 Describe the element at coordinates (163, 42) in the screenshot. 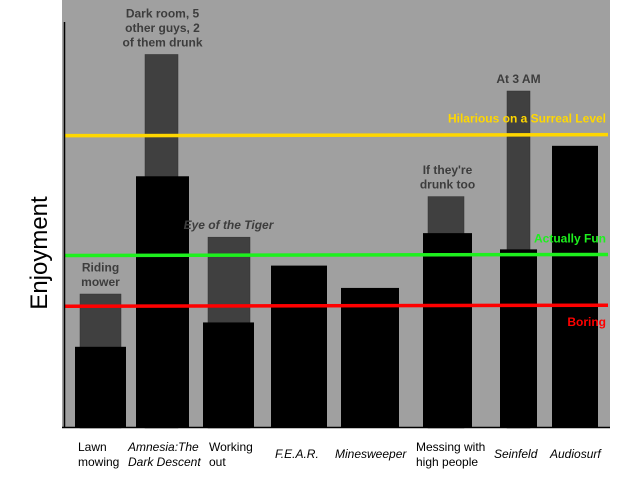

I see `bar-annotation: of them drunk` at that location.